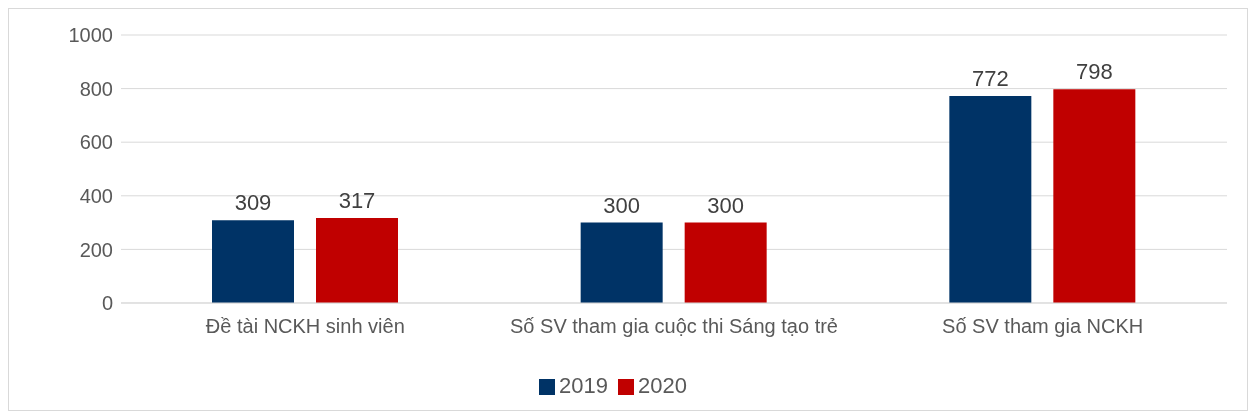 This screenshot has width=1255, height=417. What do you see at coordinates (90, 35) in the screenshot?
I see `y-tick-label: 1000` at bounding box center [90, 35].